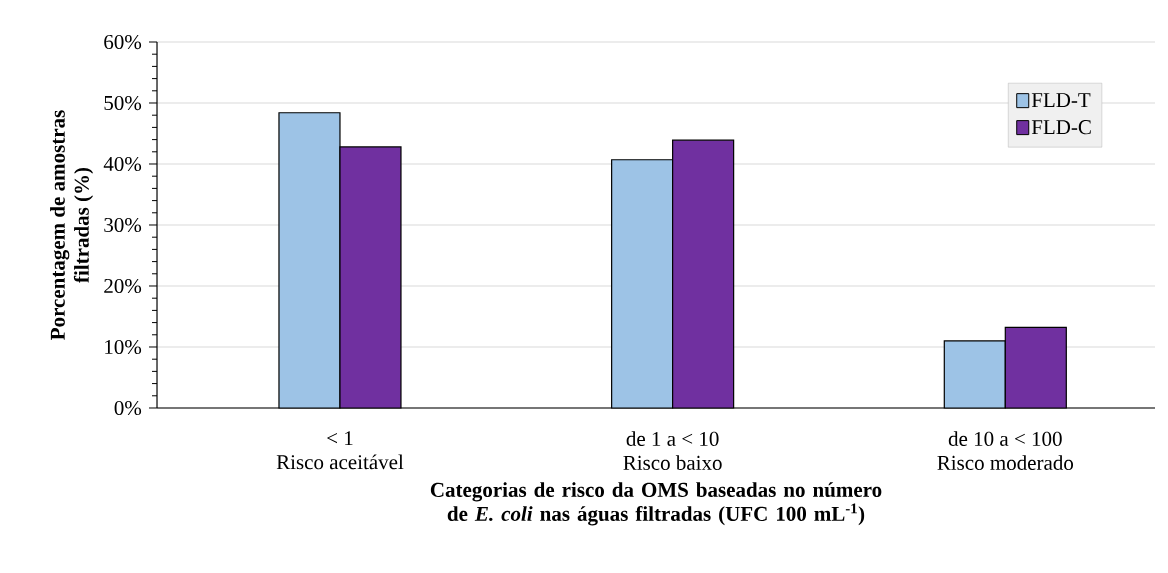 The height and width of the screenshot is (573, 1168). I want to click on y-tick-label: 50%, so click(123, 103).